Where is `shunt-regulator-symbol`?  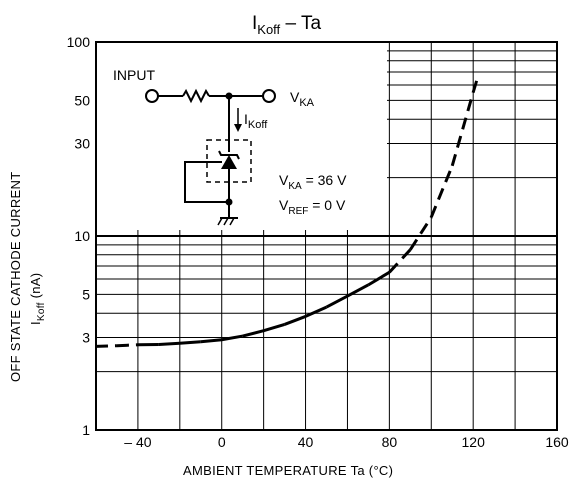 shunt-regulator-symbol is located at coordinates (229, 162).